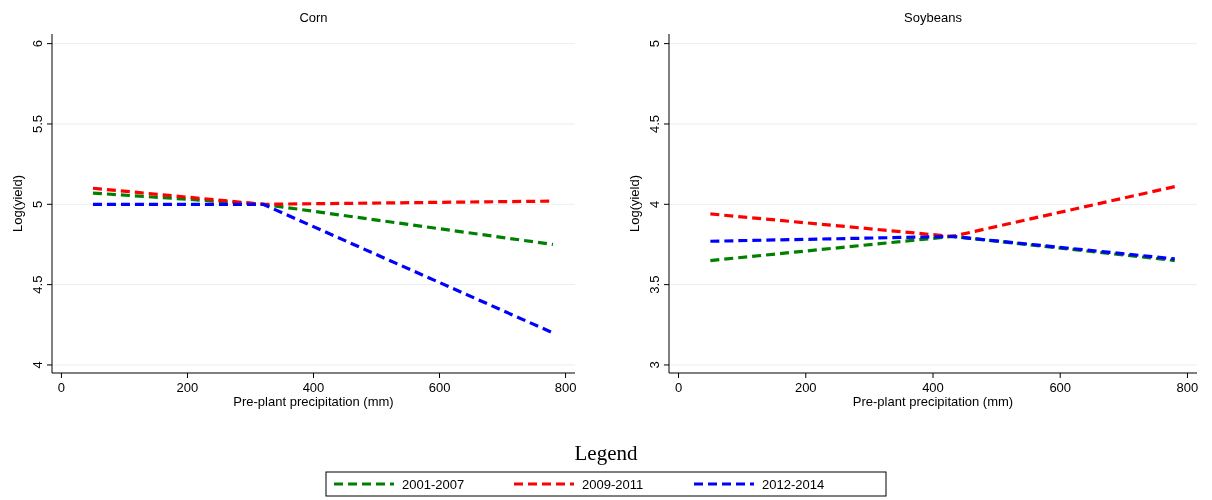 This screenshot has width=1212, height=500. Describe the element at coordinates (613, 484) in the screenshot. I see `legend-label: 2009-2011` at that location.